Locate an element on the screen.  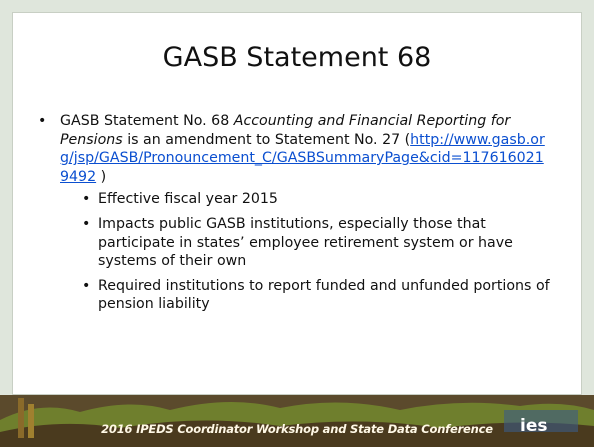
logo: ies is located at coordinates (534, 426).